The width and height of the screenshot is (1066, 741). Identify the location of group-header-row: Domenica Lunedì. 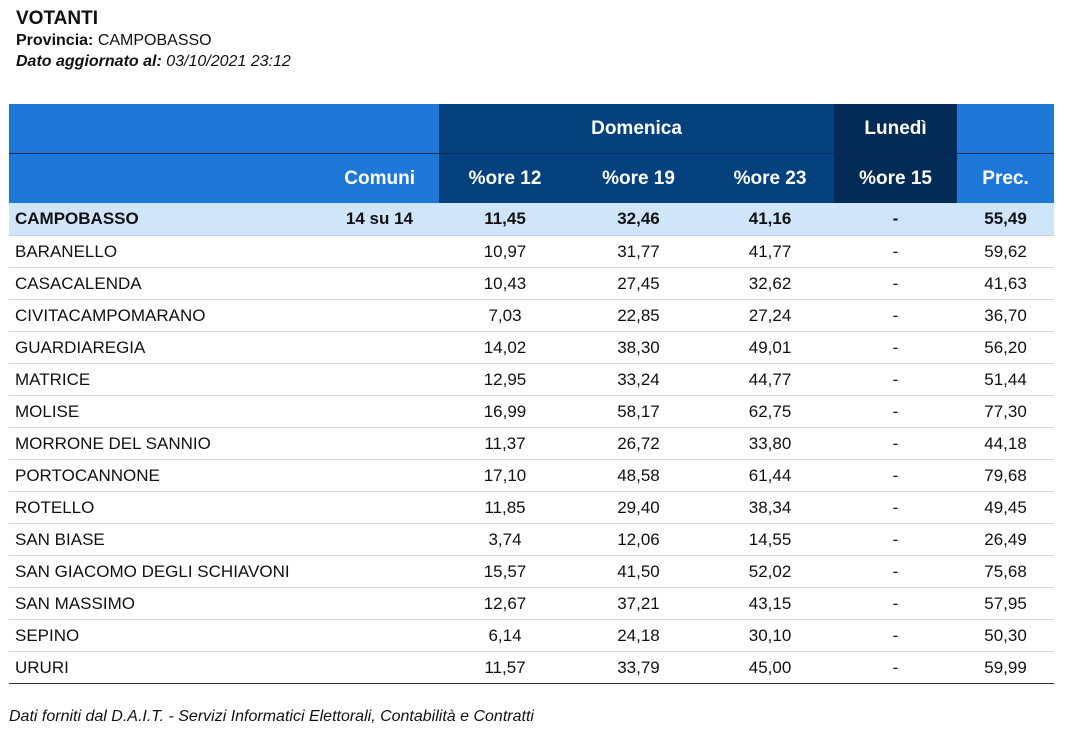
(532, 129).